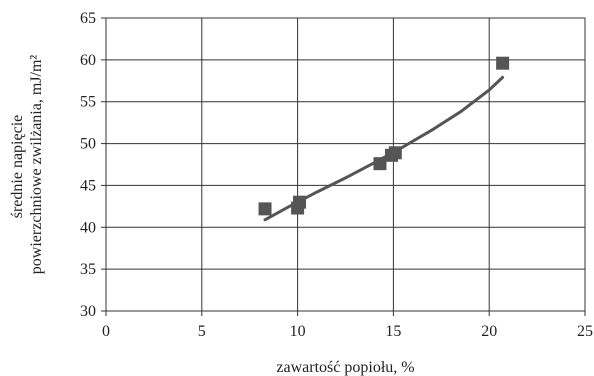 The width and height of the screenshot is (594, 376). I want to click on y-tick-label: 55, so click(88, 102).